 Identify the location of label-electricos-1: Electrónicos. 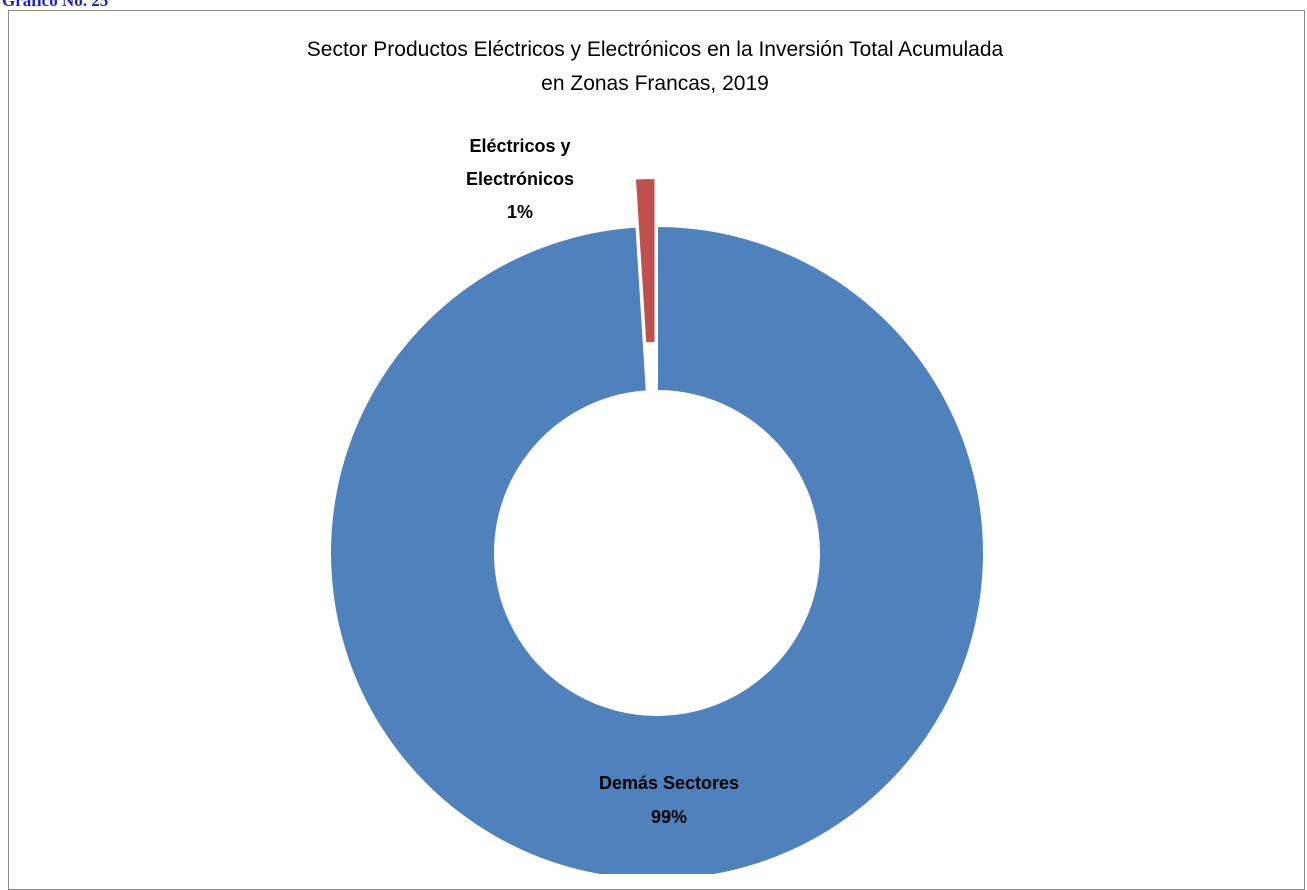
(520, 179).